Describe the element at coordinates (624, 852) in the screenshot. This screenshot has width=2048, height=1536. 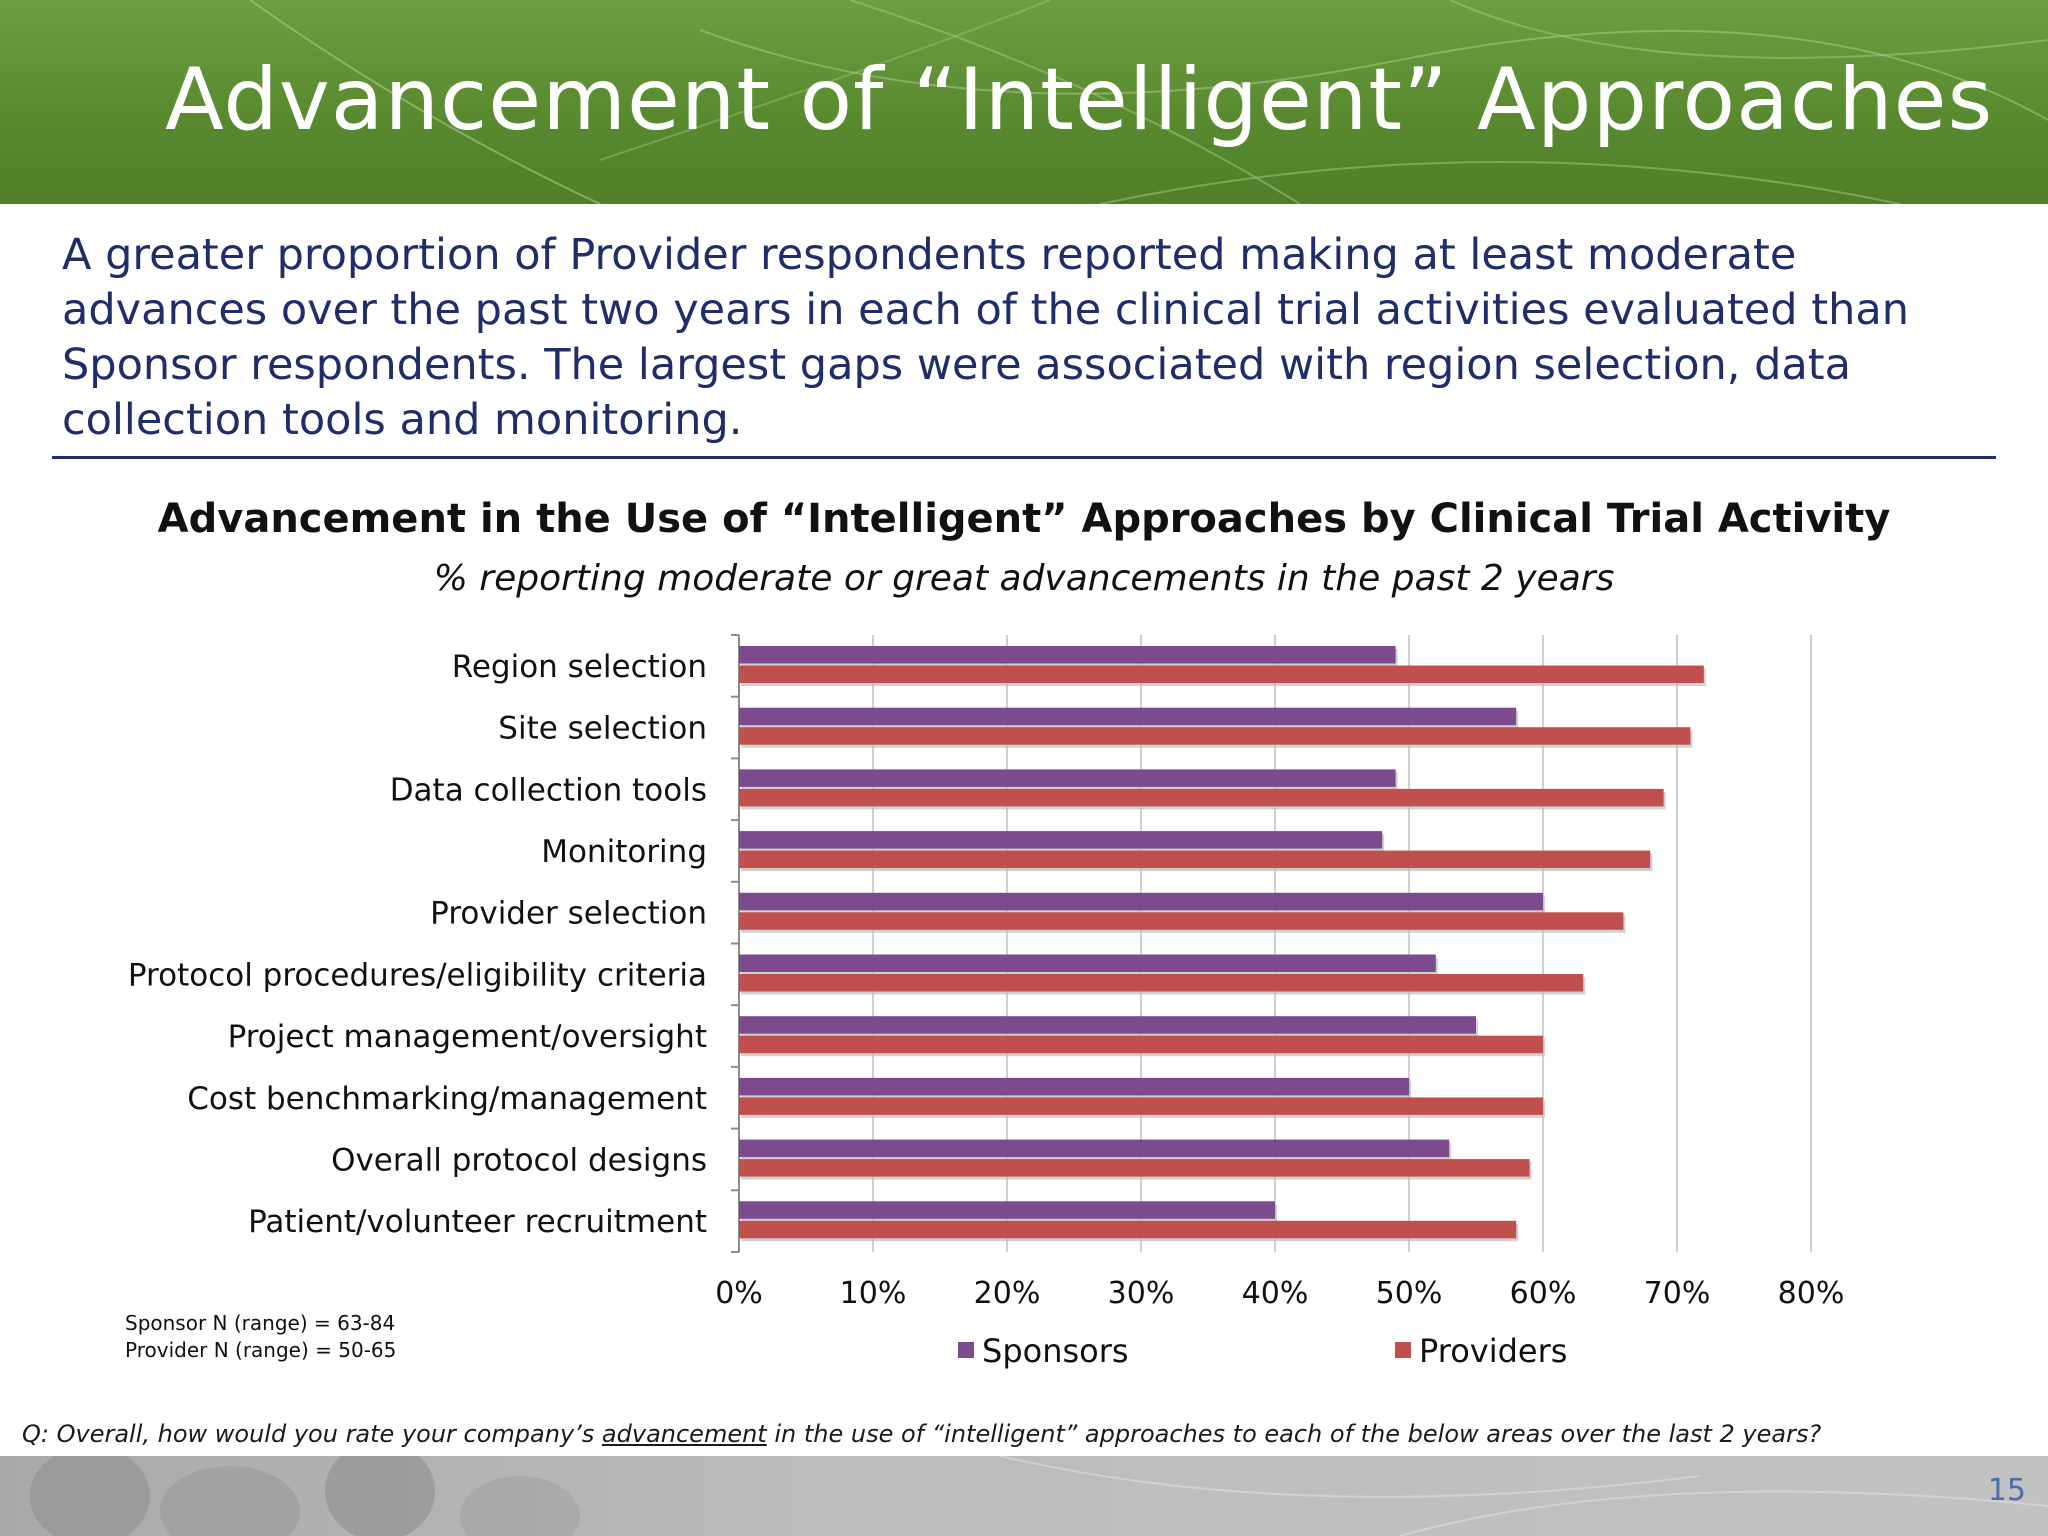
I see `category-label: Monitoring` at that location.